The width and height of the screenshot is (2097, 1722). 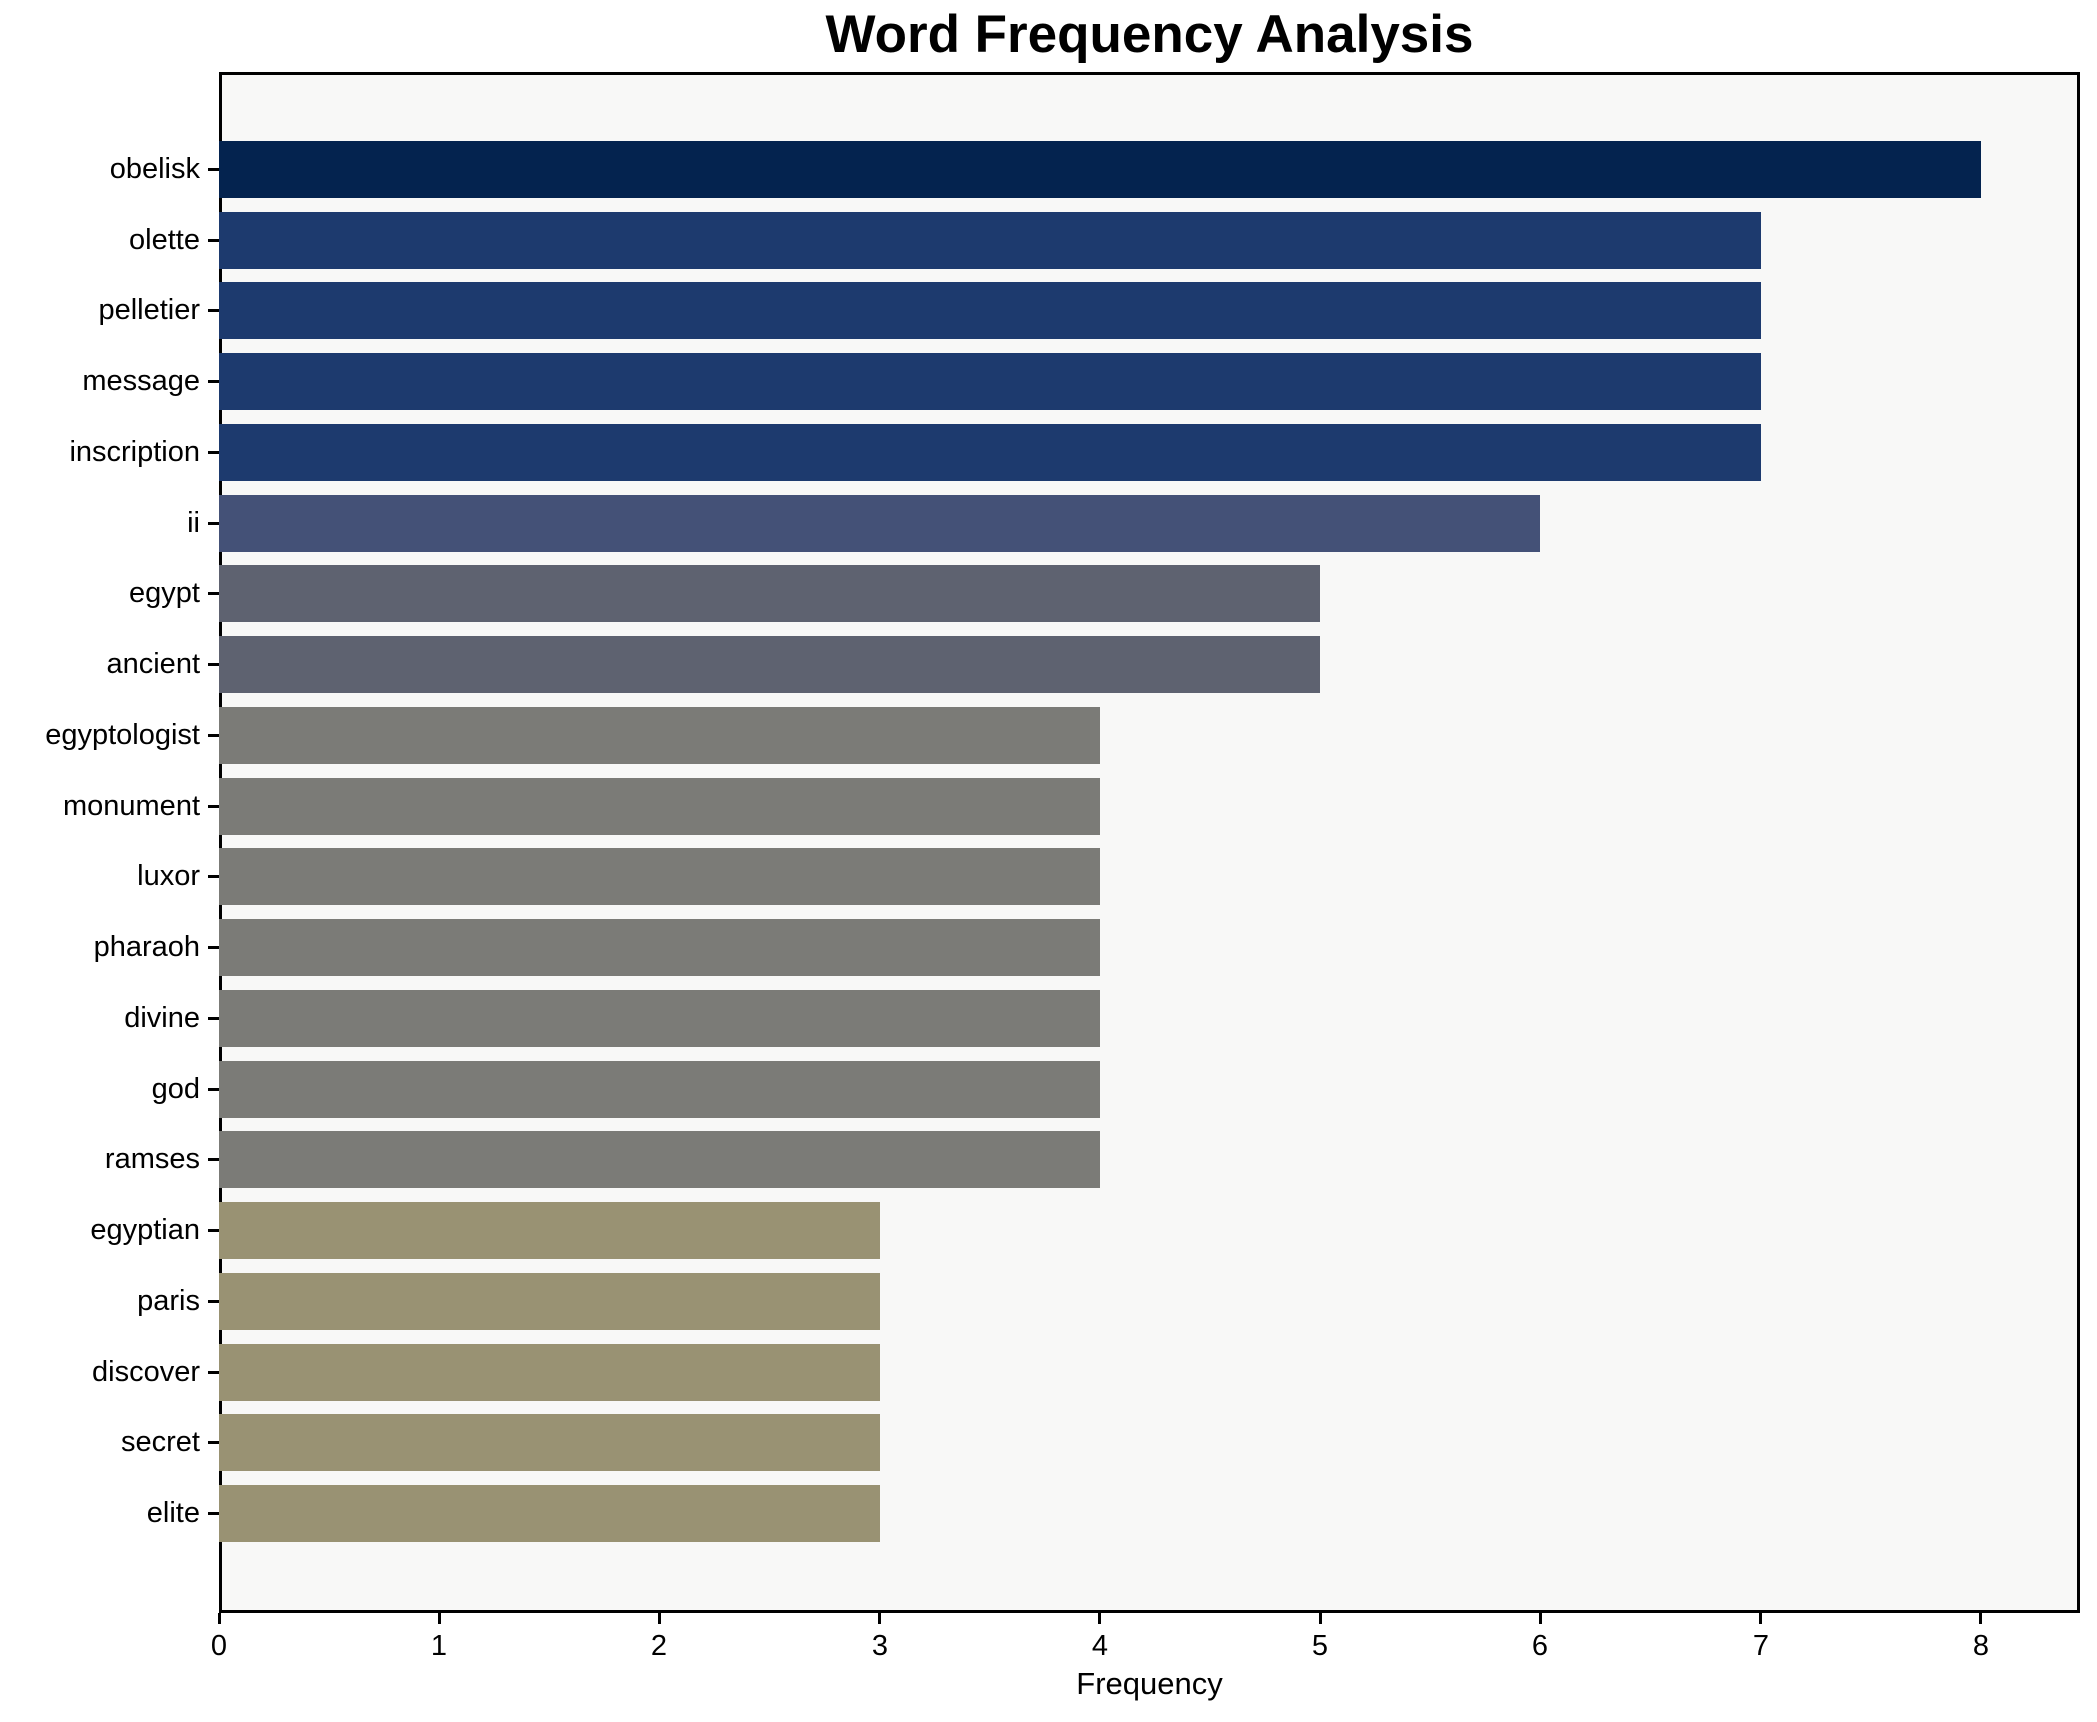 I want to click on y-tick-label-ramses: ramses, so click(x=152, y=1159).